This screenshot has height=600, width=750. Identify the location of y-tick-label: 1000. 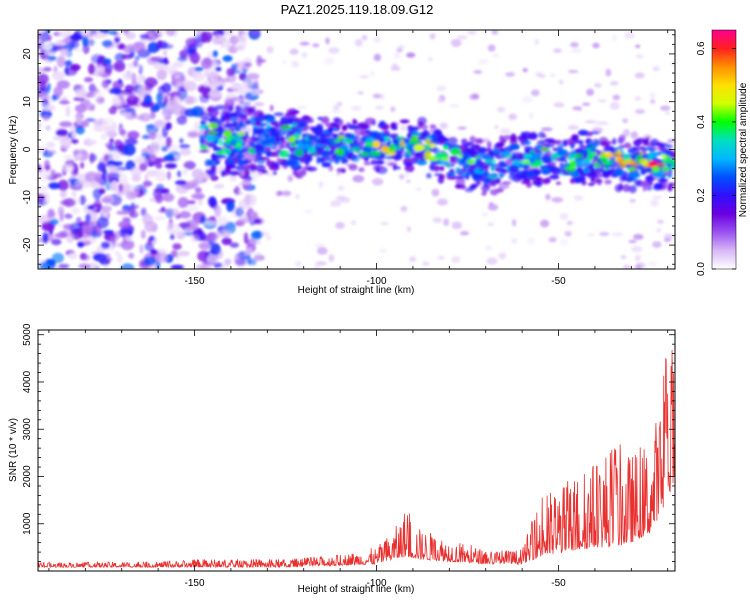
(27, 523).